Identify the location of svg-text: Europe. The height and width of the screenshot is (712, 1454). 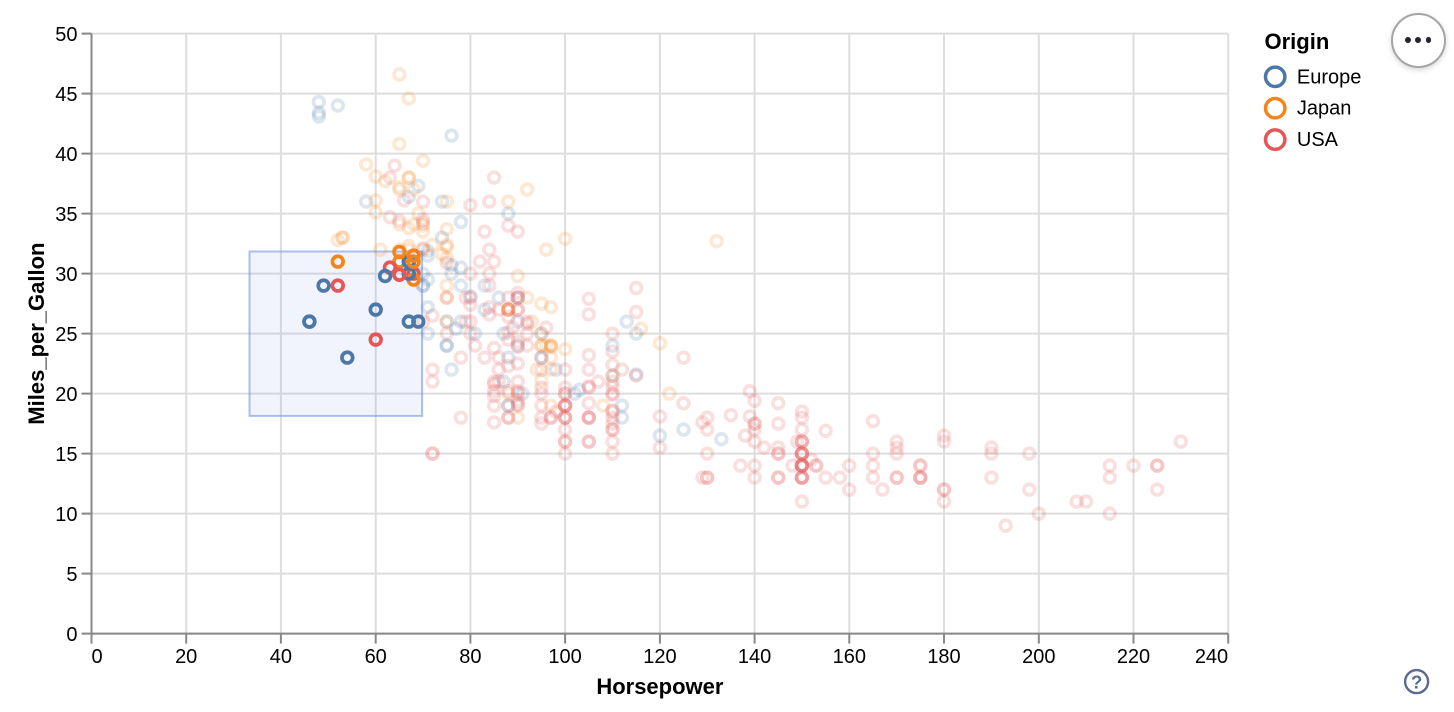
(1329, 77).